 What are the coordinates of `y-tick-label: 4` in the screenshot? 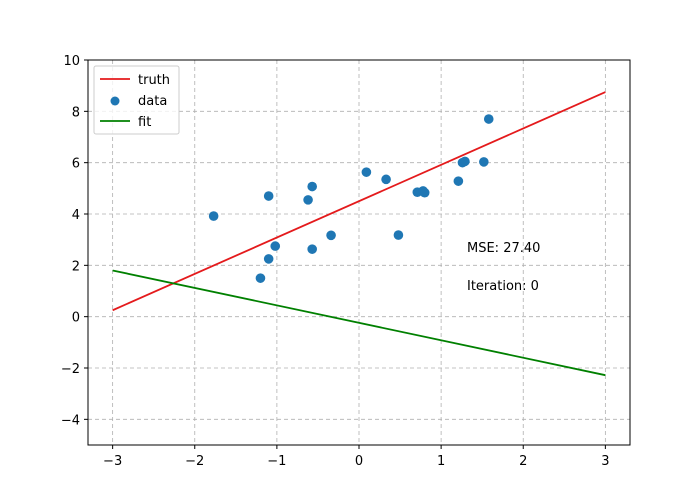 It's located at (76, 215).